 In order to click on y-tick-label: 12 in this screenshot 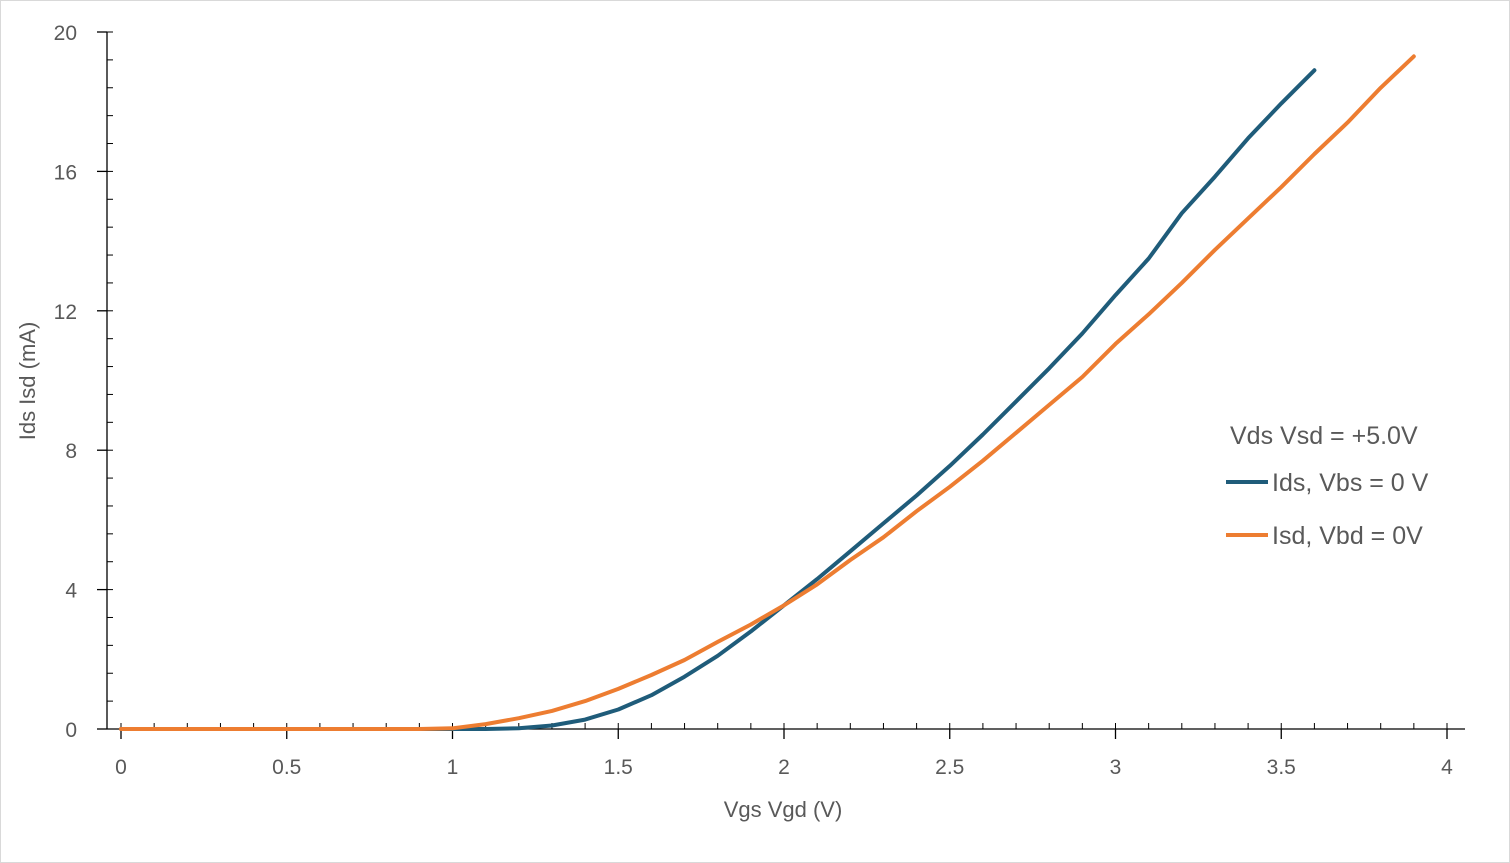, I will do `click(65, 312)`.